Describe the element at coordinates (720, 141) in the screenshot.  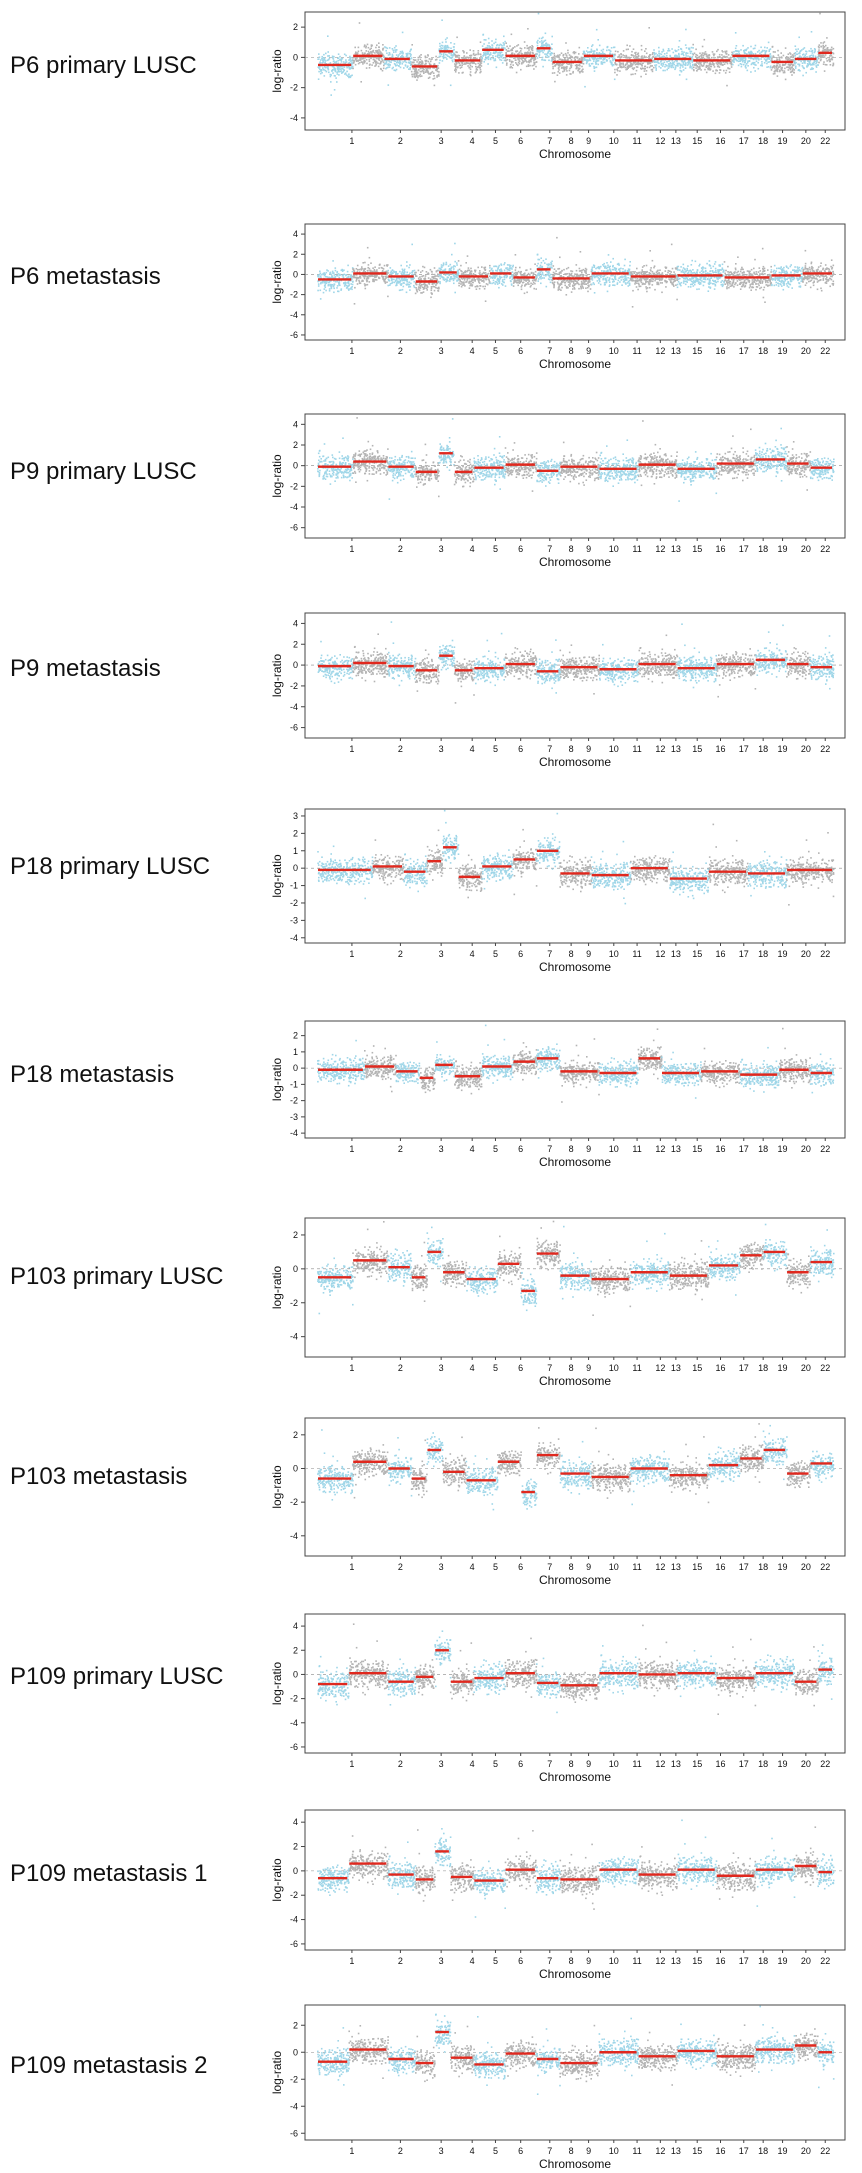
I see `x-tick-label: 16` at that location.